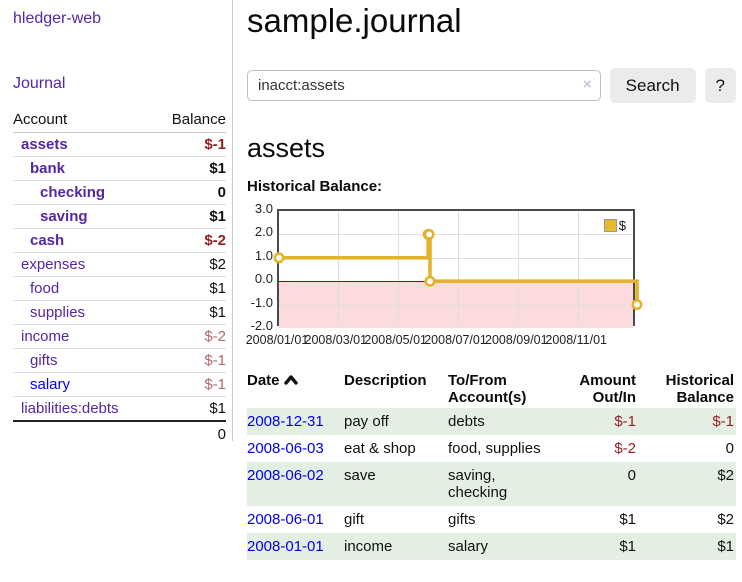 The height and width of the screenshot is (582, 742). Describe the element at coordinates (395, 340) in the screenshot. I see `chart-x-tick-label: 2008/05/01` at that location.